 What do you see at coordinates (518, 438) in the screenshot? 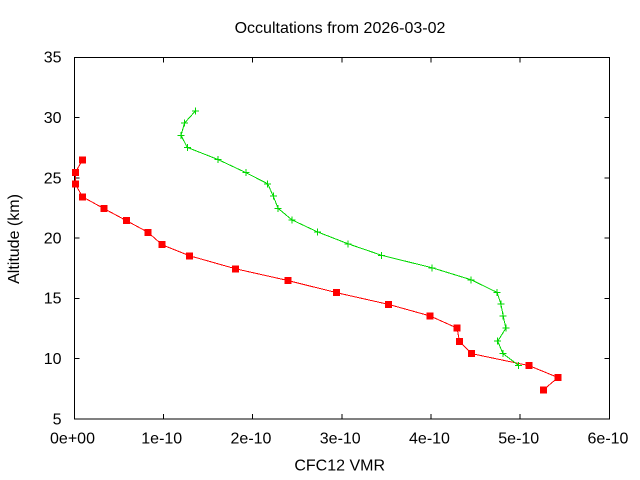
I see `svg-text: 5e-10` at bounding box center [518, 438].